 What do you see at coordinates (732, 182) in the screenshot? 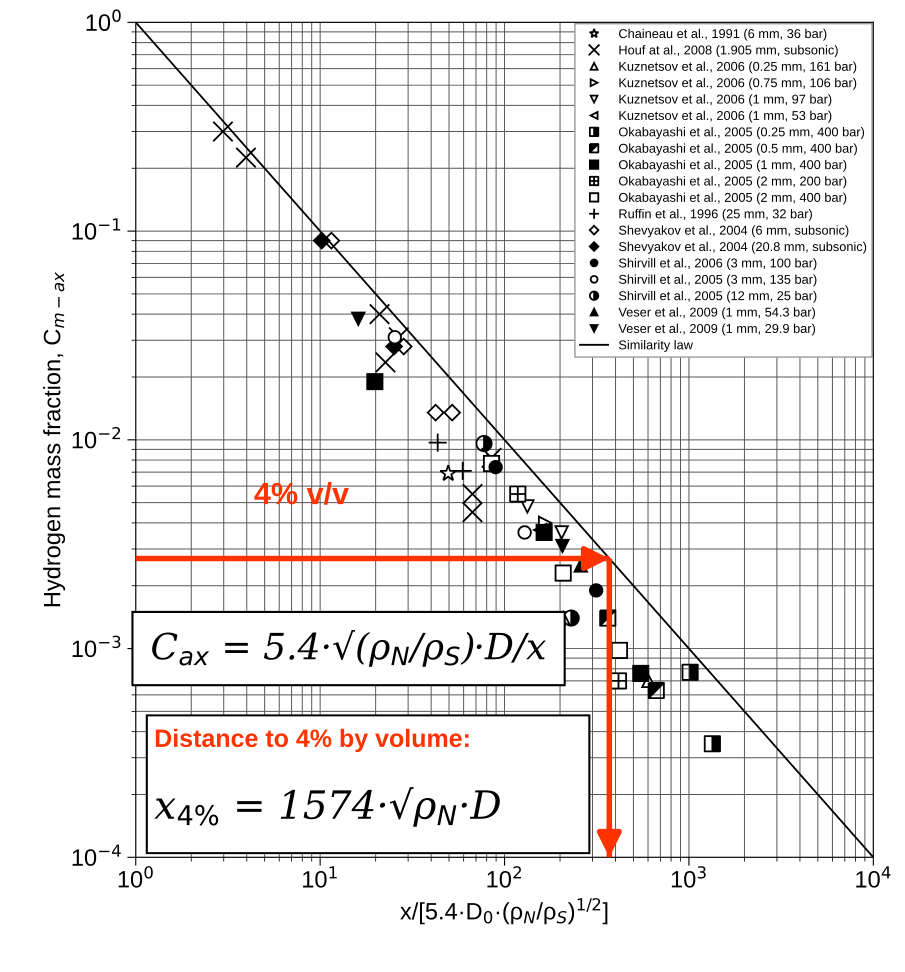
I see `legend-label: Okabayashi et al., 2005 (2 mm, 200 bar)` at bounding box center [732, 182].